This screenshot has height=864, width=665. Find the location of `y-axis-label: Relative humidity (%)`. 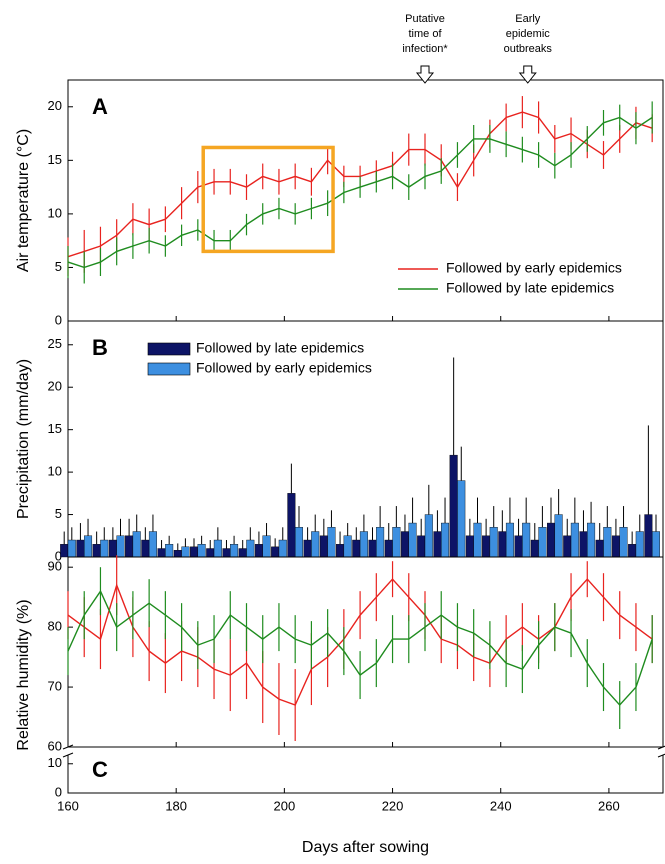

y-axis-label: Relative humidity (%) is located at coordinates (23, 674).